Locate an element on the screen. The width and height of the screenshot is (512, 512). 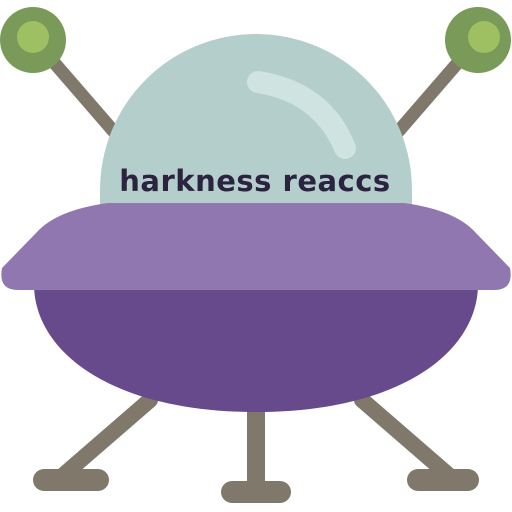
right-leg is located at coordinates (407, 439).